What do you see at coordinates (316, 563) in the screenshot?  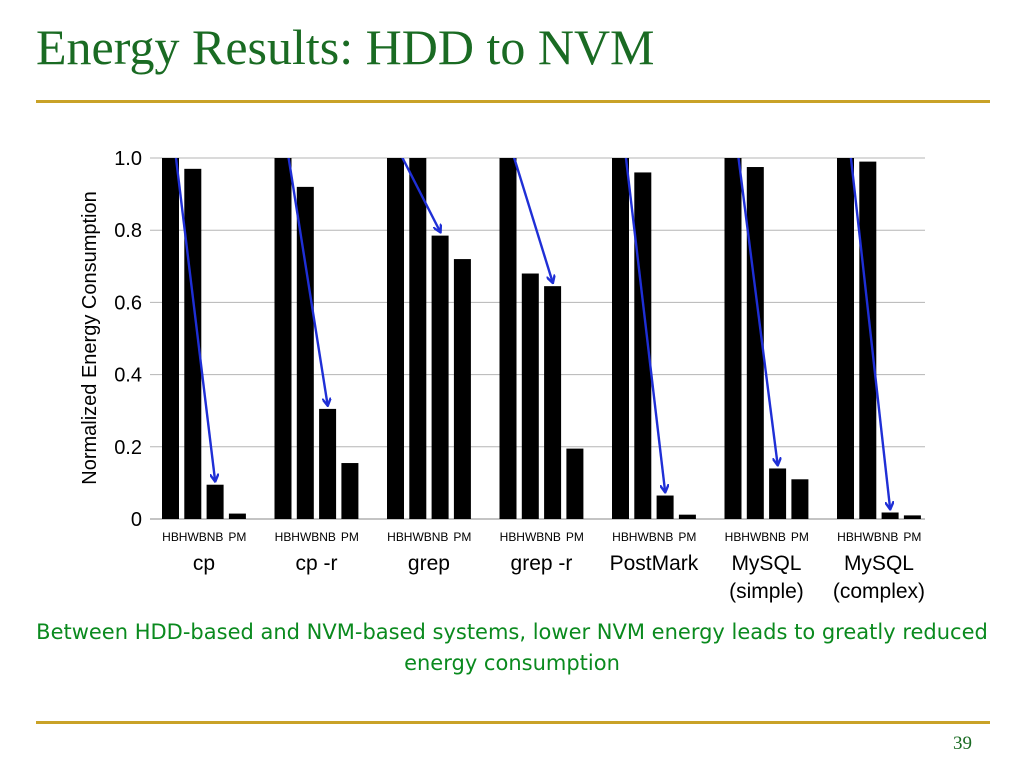 I see `category-label: cp -r` at bounding box center [316, 563].